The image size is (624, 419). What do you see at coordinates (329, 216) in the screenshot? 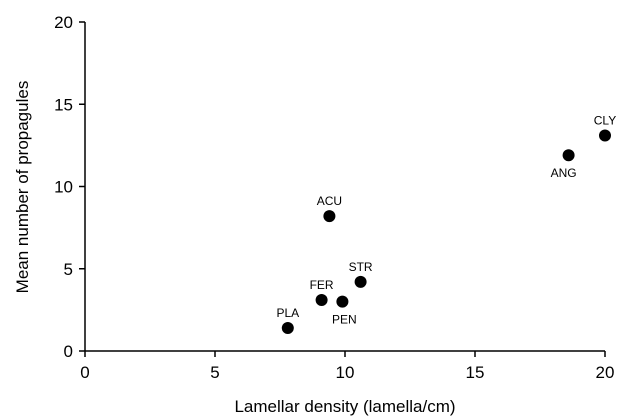
I see `data-point-acu` at bounding box center [329, 216].